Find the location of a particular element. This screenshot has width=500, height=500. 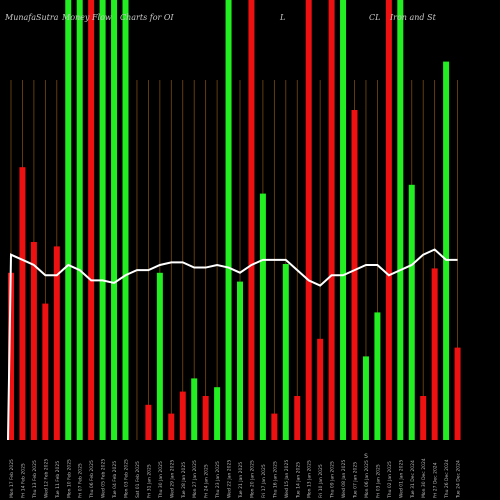

title-part: MunafaSutra is located at coordinates (31, 17).